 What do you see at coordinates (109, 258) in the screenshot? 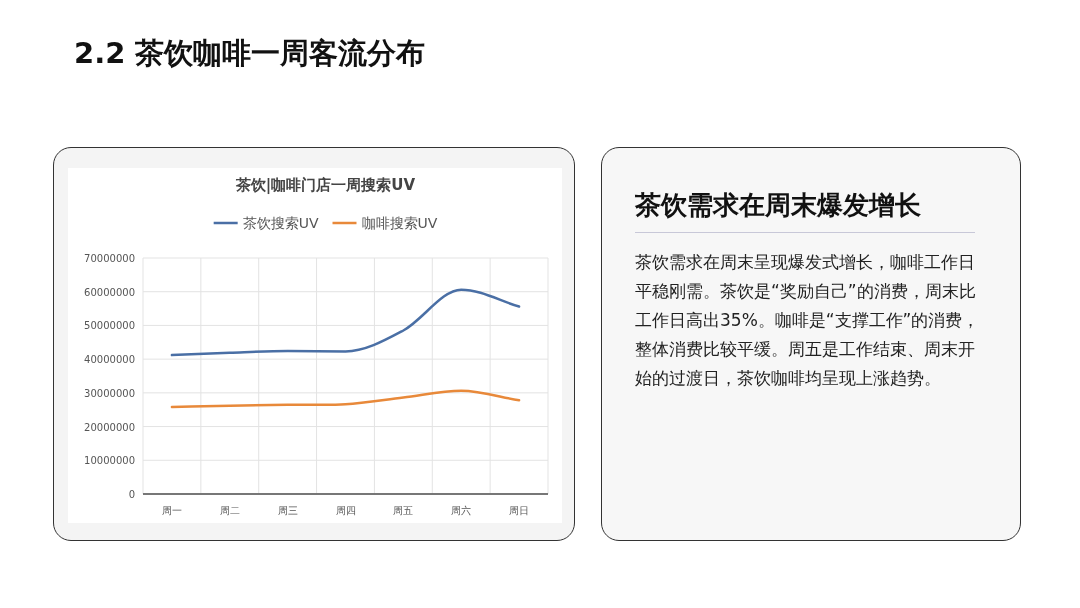
I see `y-tick-label: 70000000` at bounding box center [109, 258].